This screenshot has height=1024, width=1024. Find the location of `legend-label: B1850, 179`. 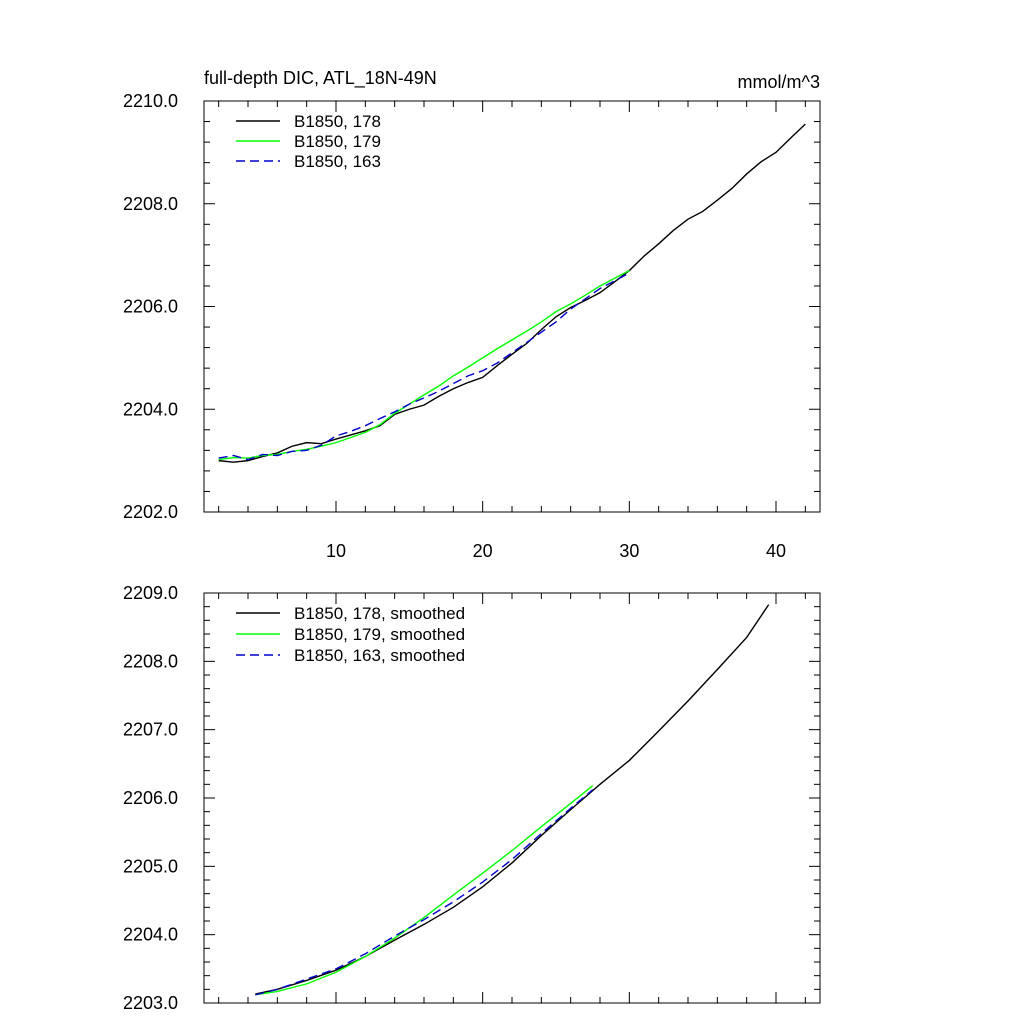

legend-label: B1850, 179 is located at coordinates (337, 141).